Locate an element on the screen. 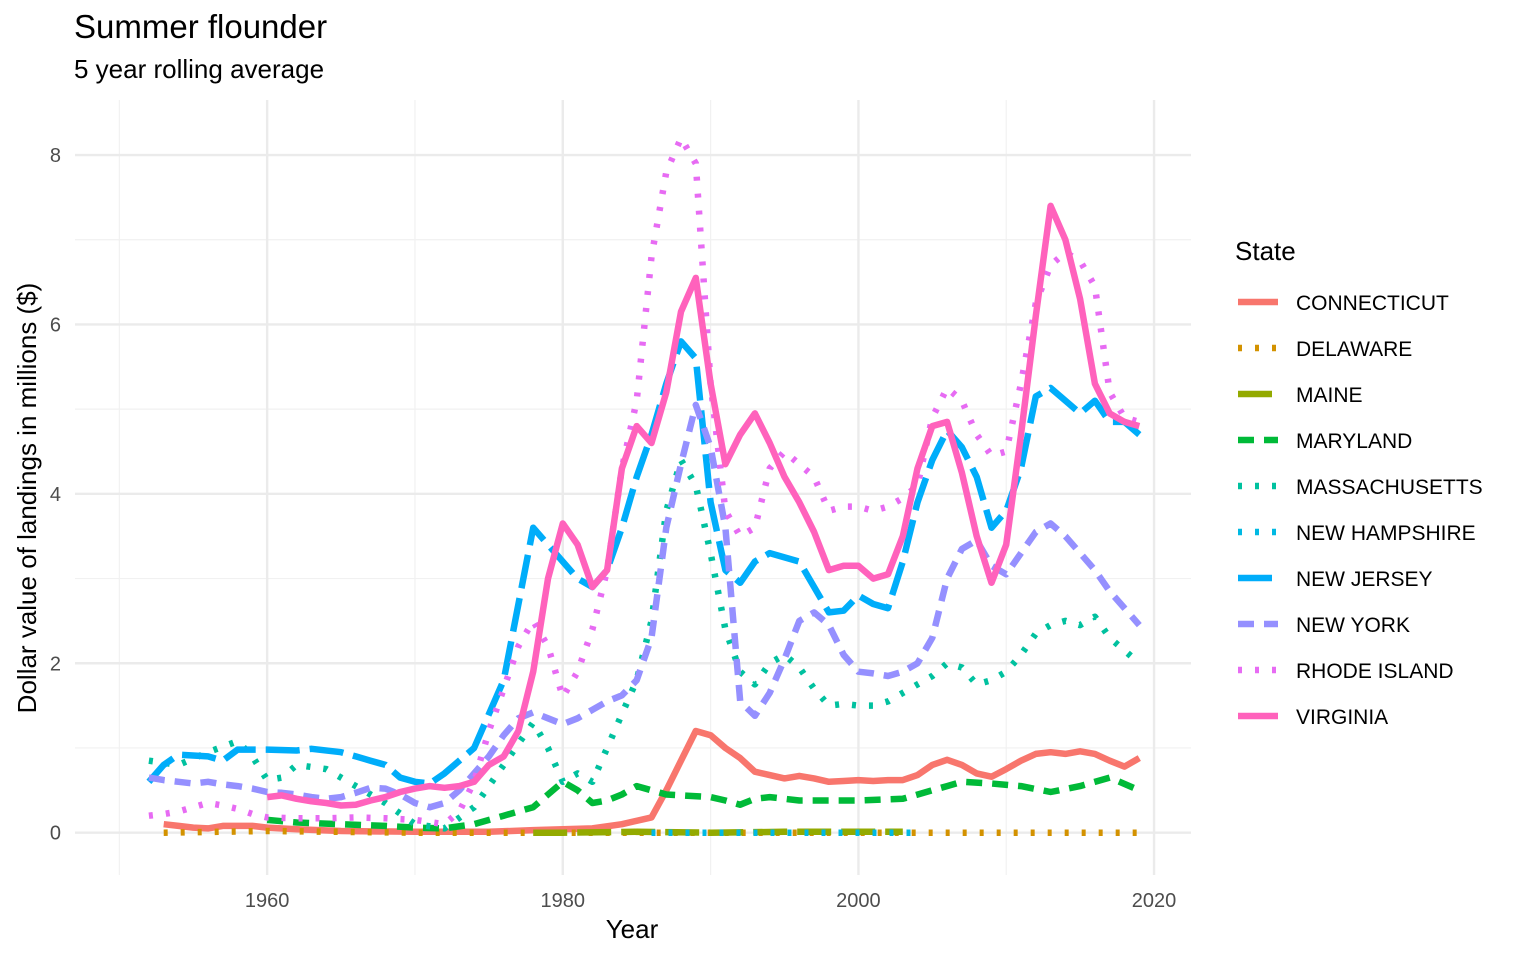  legend-label-new-jersey: NEW JERSEY is located at coordinates (1364, 579).